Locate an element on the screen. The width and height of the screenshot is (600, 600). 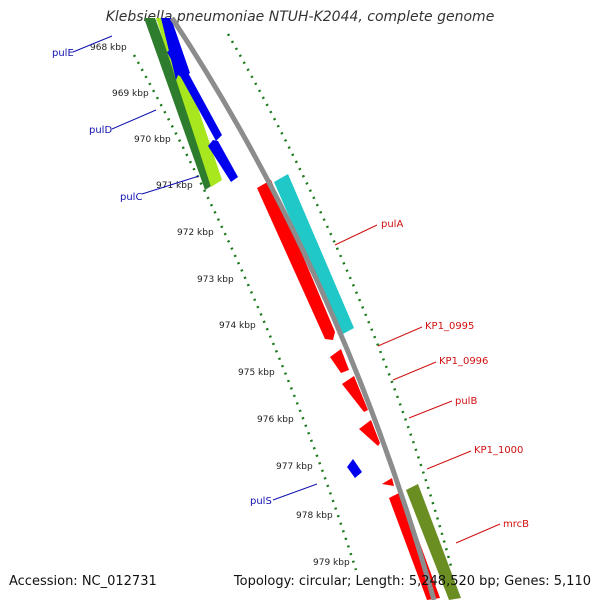
scale-label: 975 kbp is located at coordinates (256, 373).